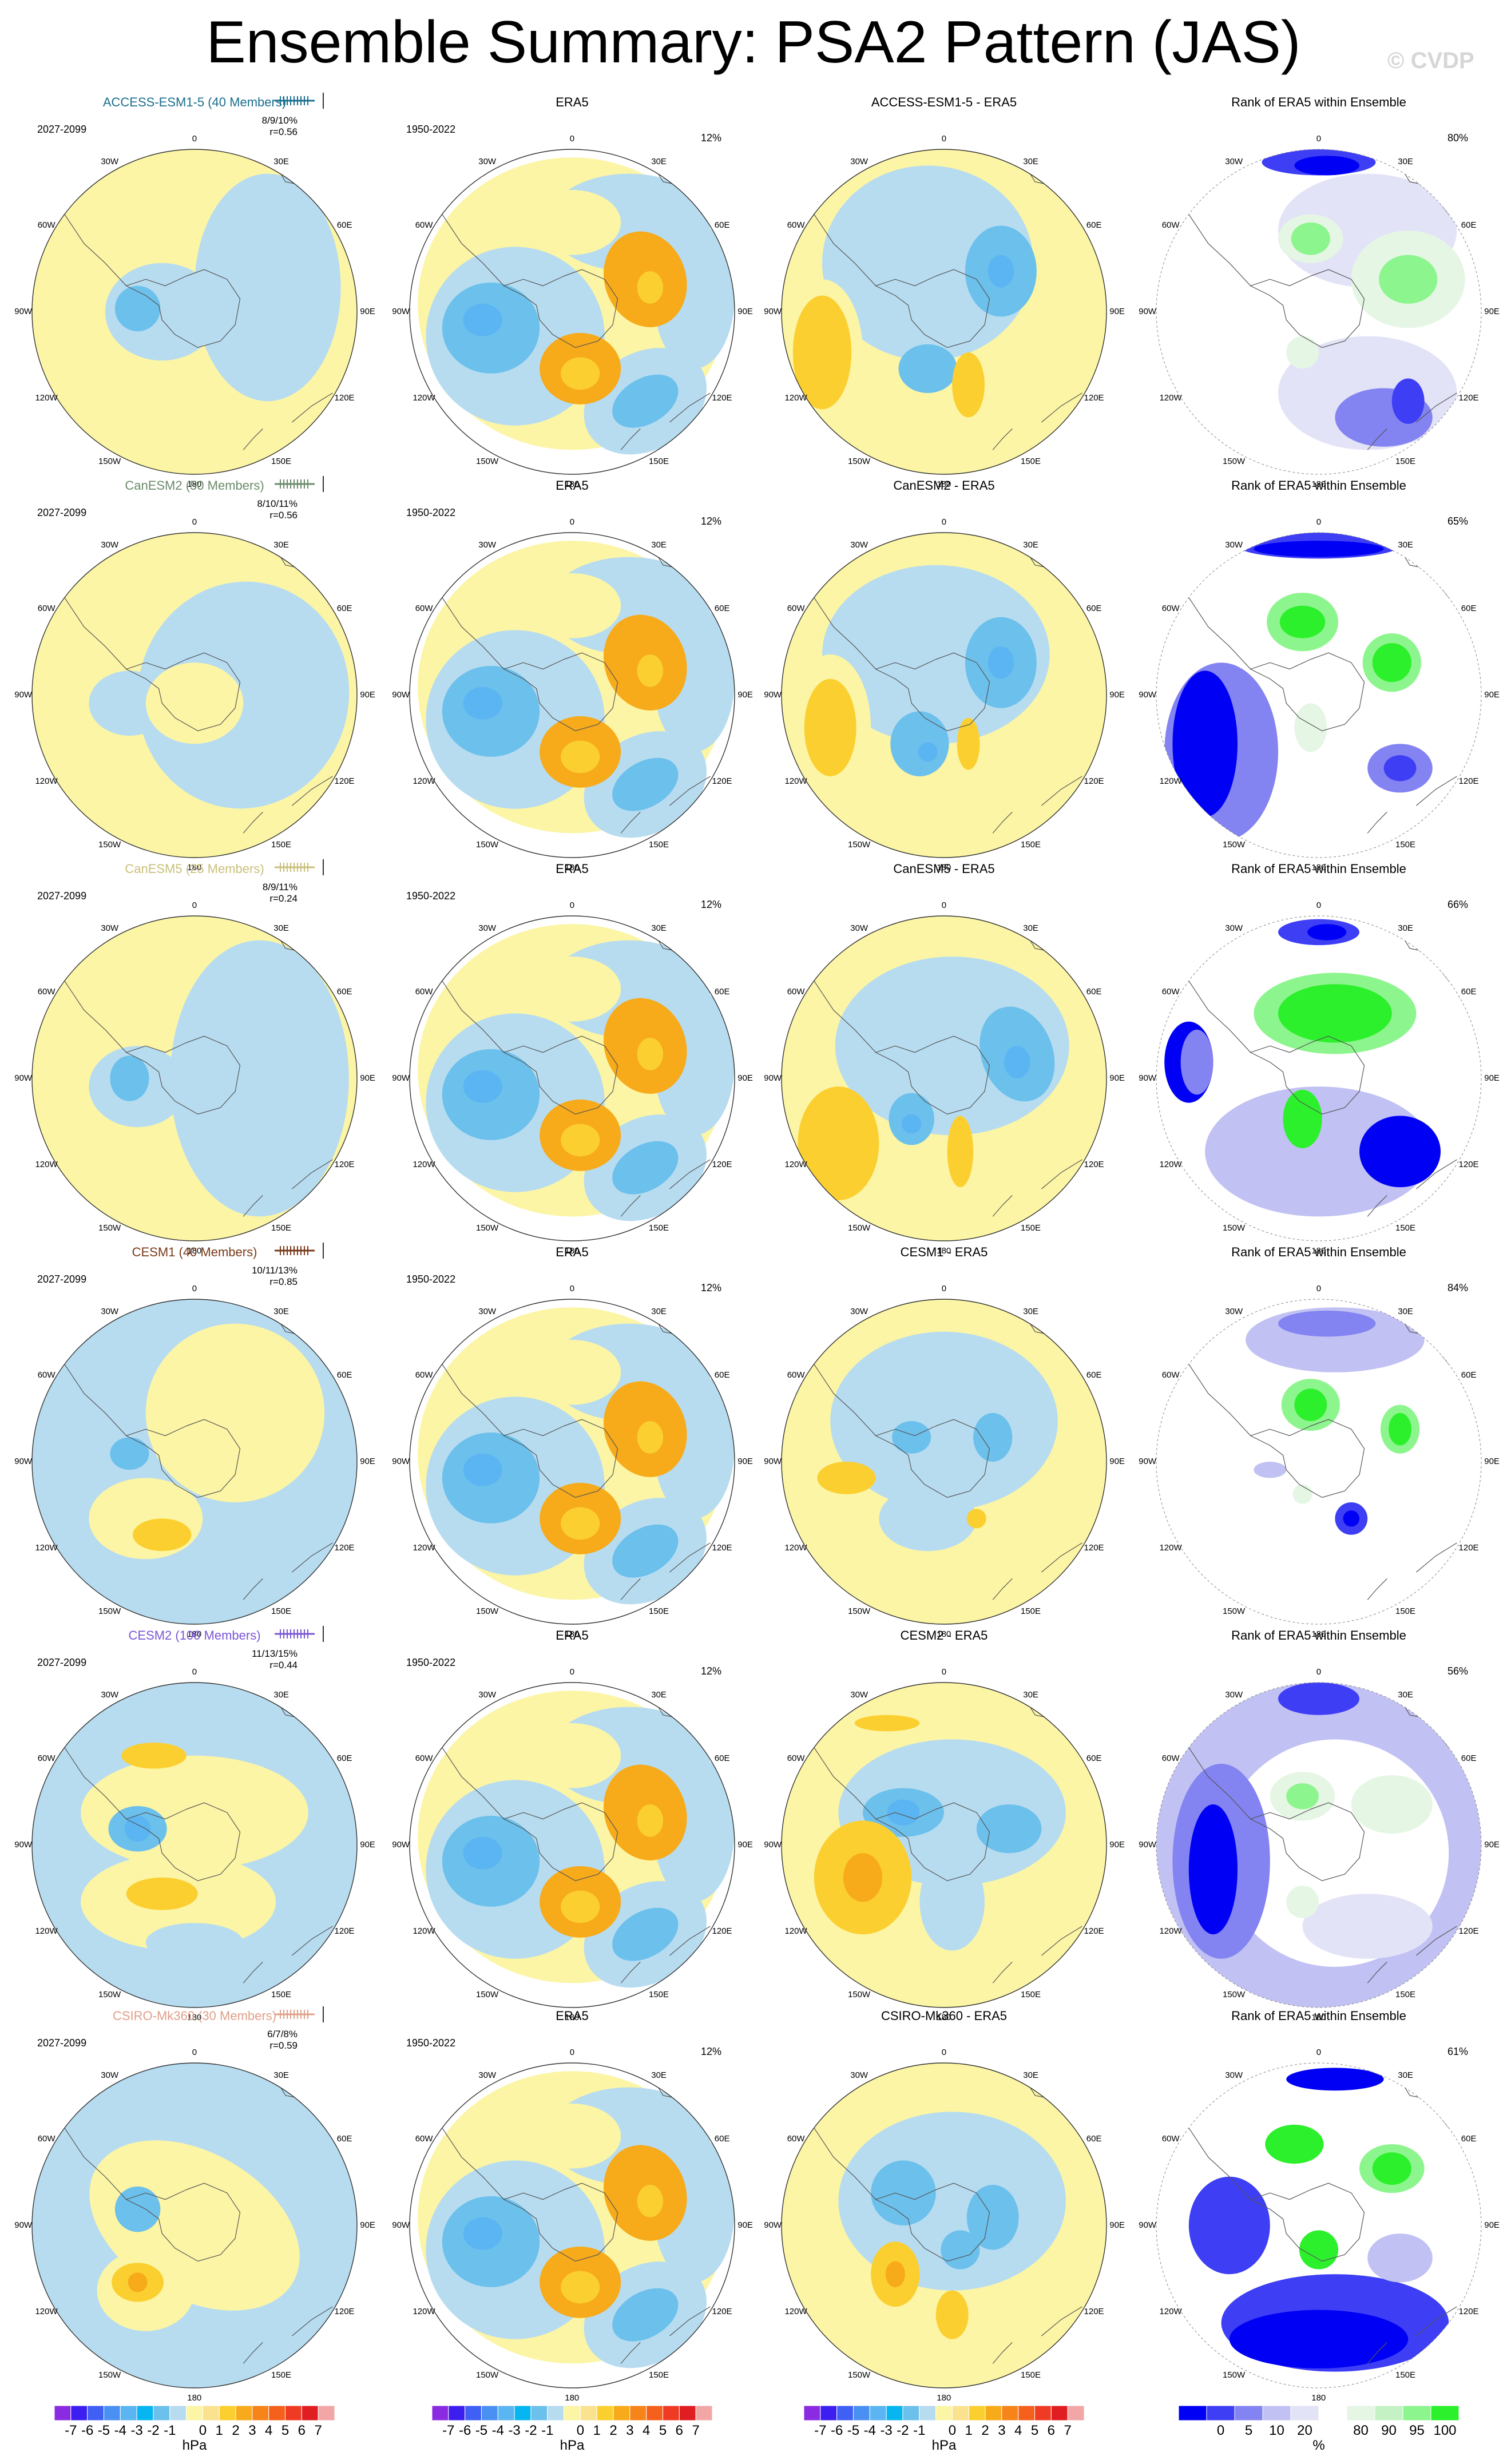  What do you see at coordinates (853, 2430) in the screenshot?
I see `colorbar-label: -5` at bounding box center [853, 2430].